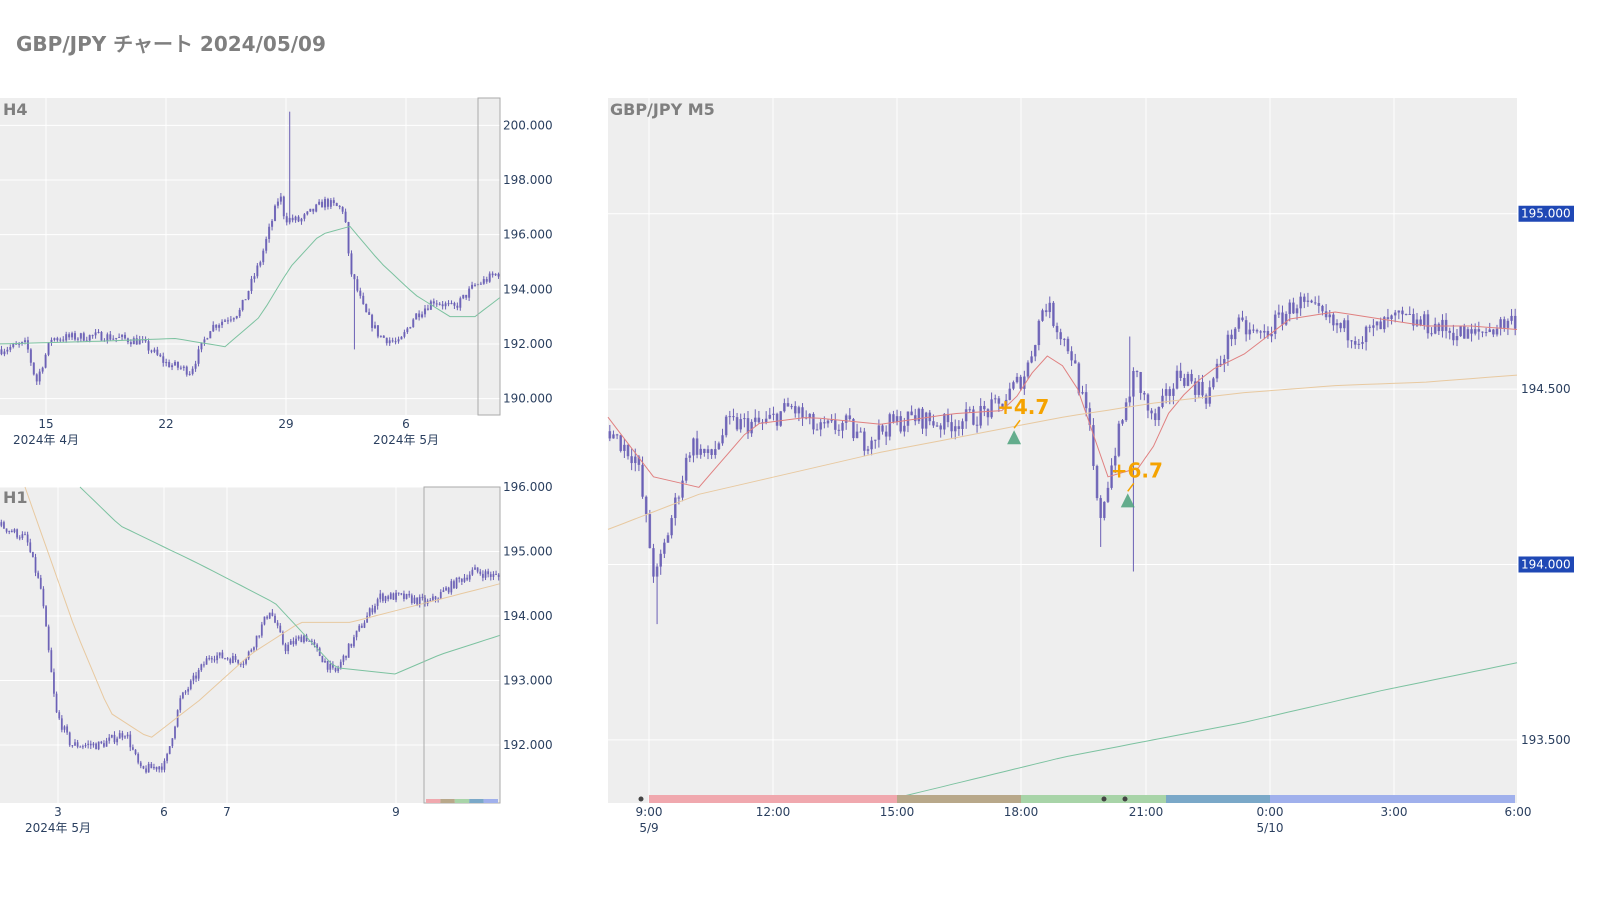 The height and width of the screenshot is (900, 1600). What do you see at coordinates (1023, 407) in the screenshot?
I see `profit-annotation: +4.7` at bounding box center [1023, 407].